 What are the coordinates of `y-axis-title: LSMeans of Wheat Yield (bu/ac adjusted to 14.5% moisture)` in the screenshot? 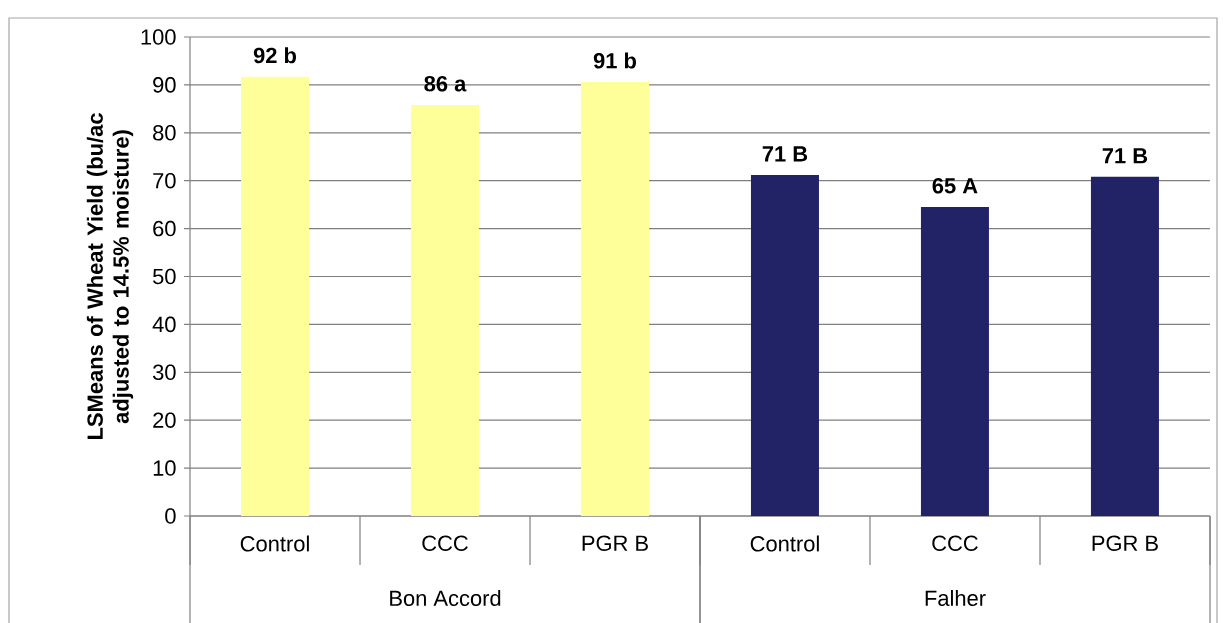 It's located at (110, 276).